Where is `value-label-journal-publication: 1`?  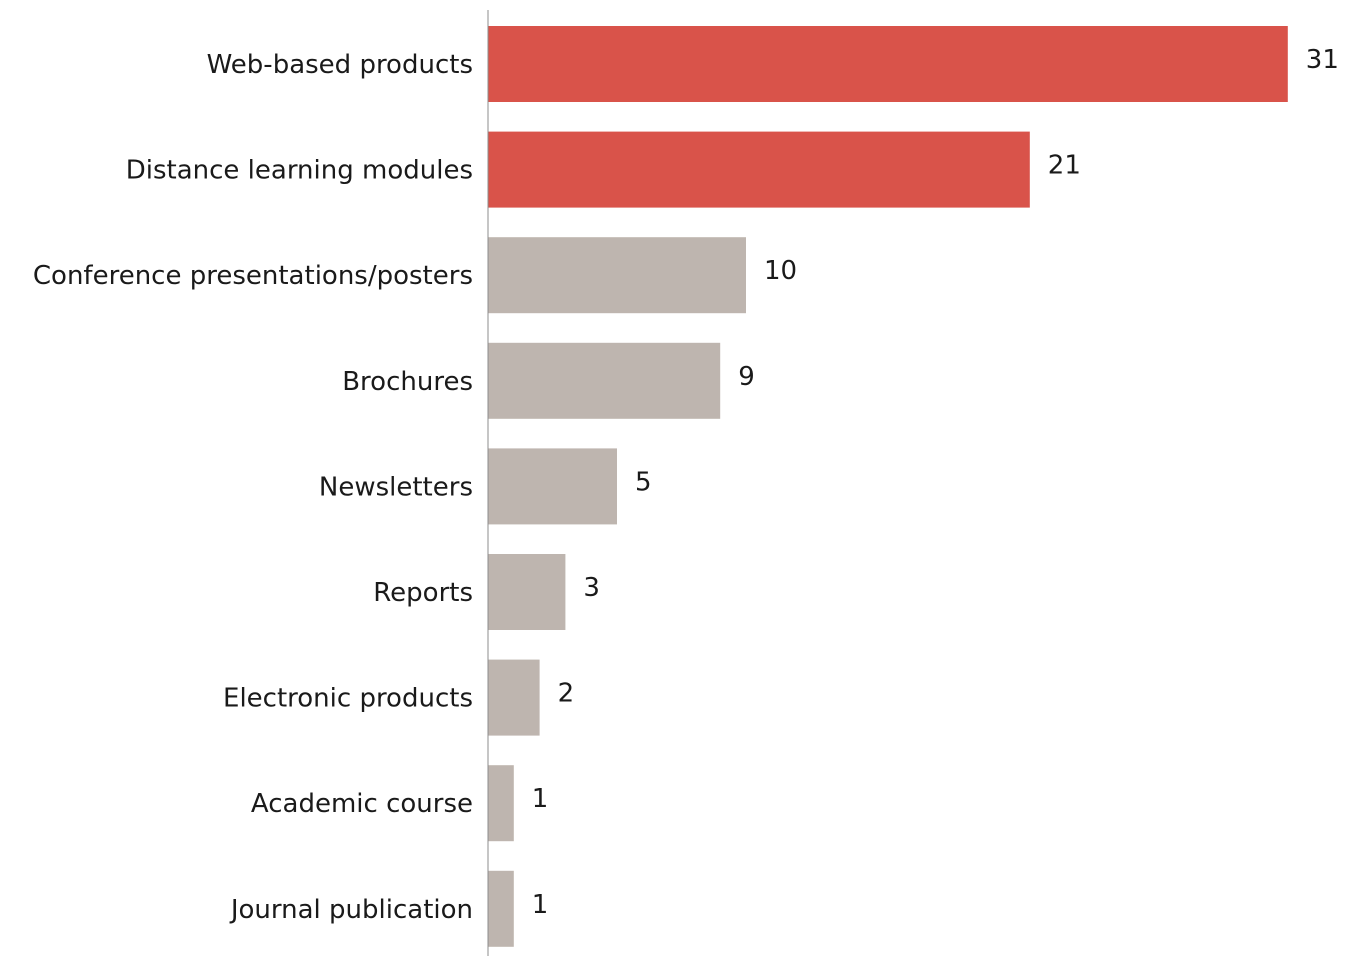
value-label-journal-publication: 1 is located at coordinates (540, 905).